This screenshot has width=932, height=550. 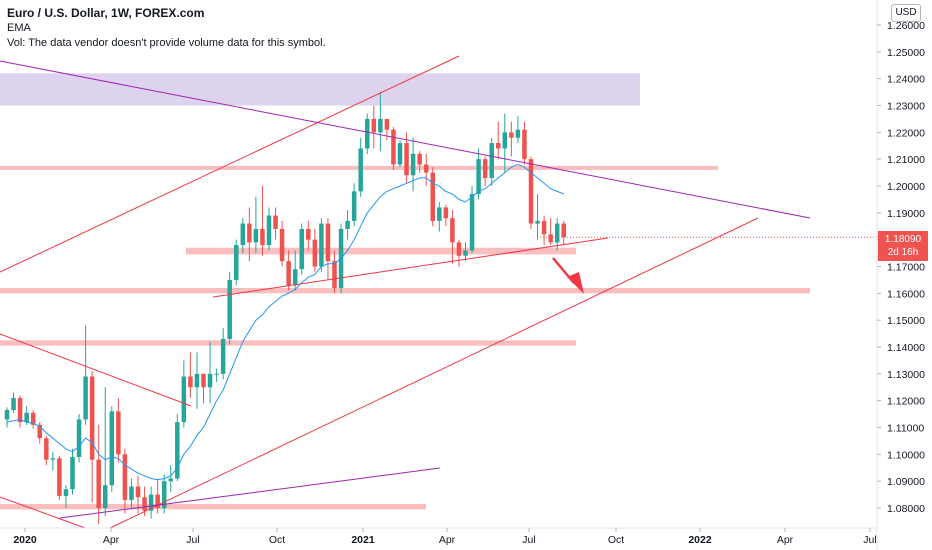 I want to click on purple-supply-zone, so click(x=320, y=89).